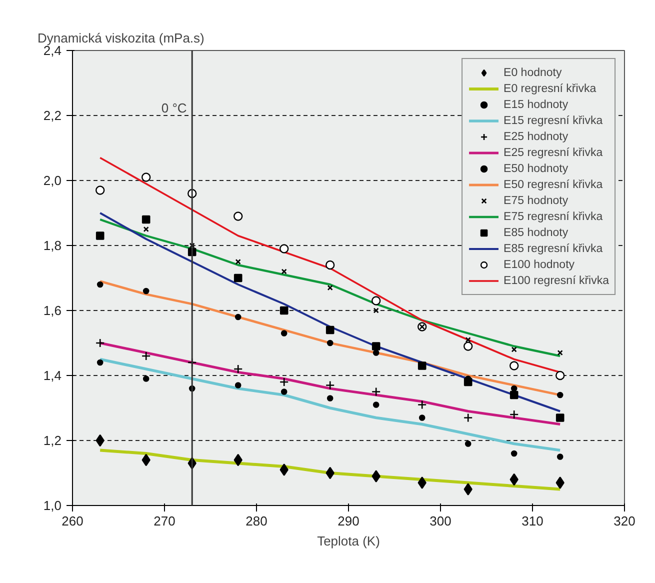 Image resolution: width=655 pixels, height=583 pixels. I want to click on legend-label: E15 hodnoty, so click(536, 105).